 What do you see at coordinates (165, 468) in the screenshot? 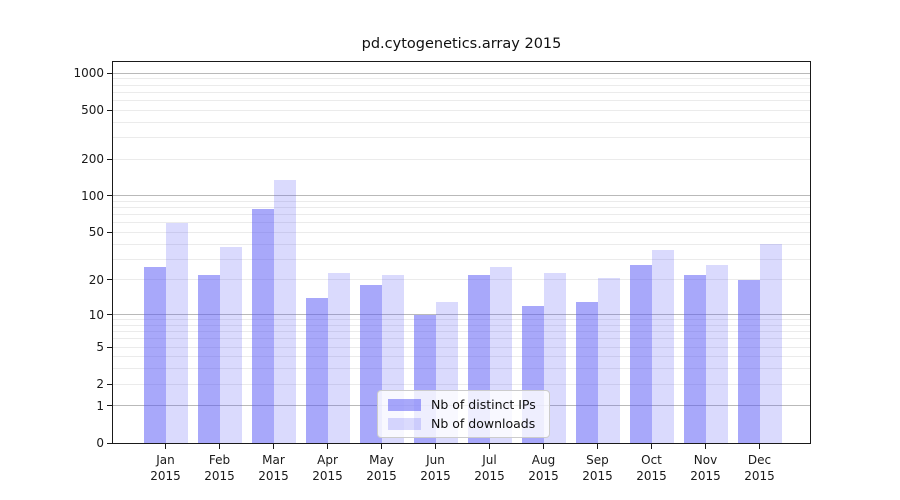
I see `x-tick-label: Jan 2015` at bounding box center [165, 468].